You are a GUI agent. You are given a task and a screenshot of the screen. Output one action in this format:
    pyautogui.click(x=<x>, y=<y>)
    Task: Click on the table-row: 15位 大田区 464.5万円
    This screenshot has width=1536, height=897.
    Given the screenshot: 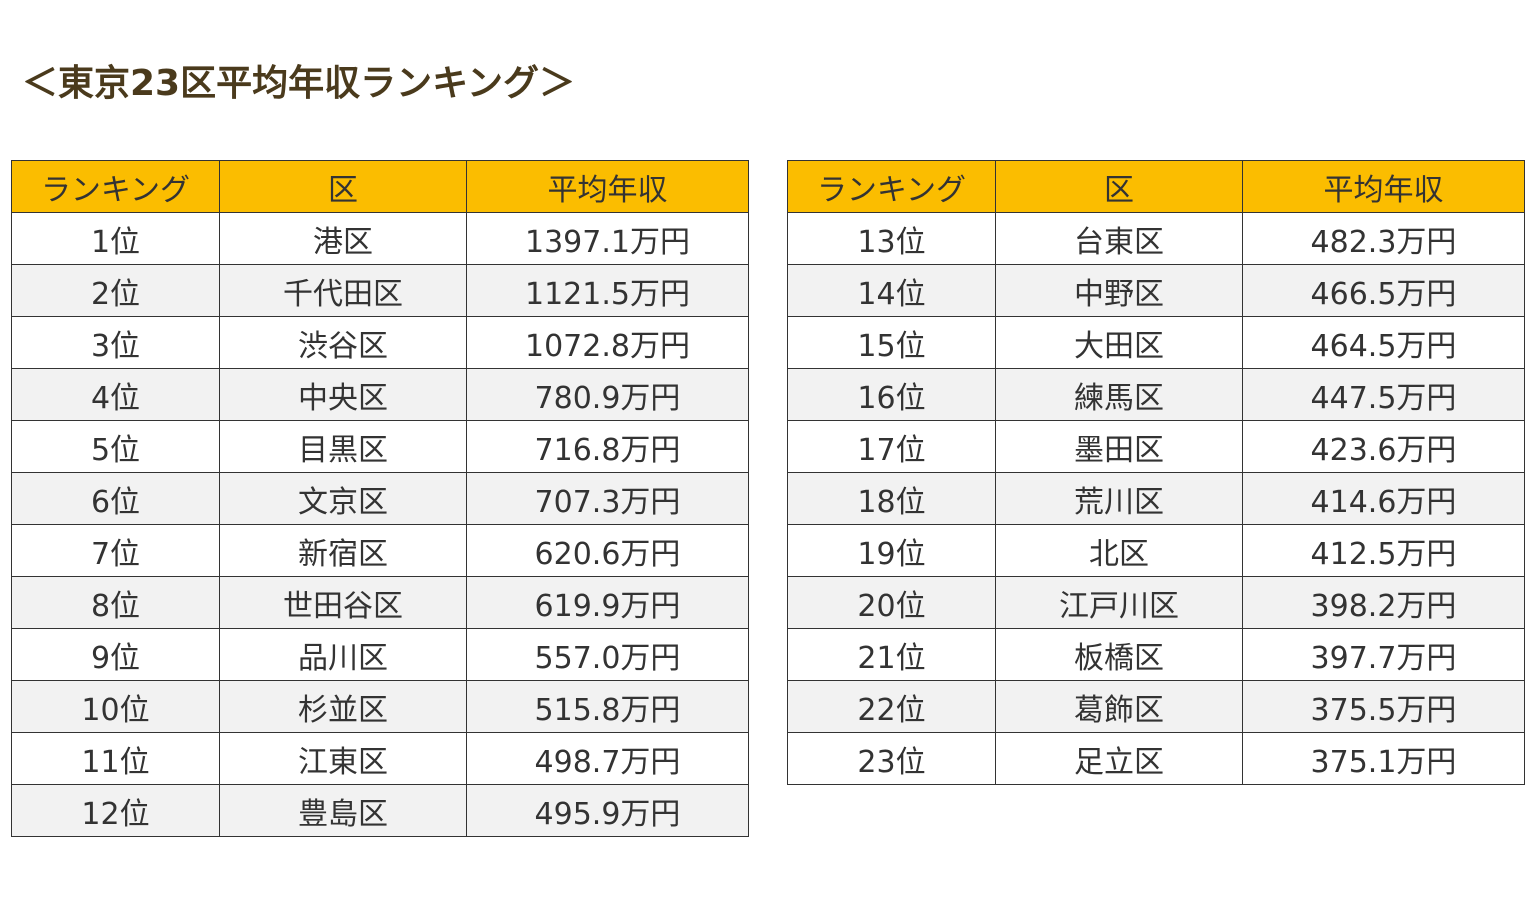 What is the action you would take?
    pyautogui.click(x=1156, y=342)
    